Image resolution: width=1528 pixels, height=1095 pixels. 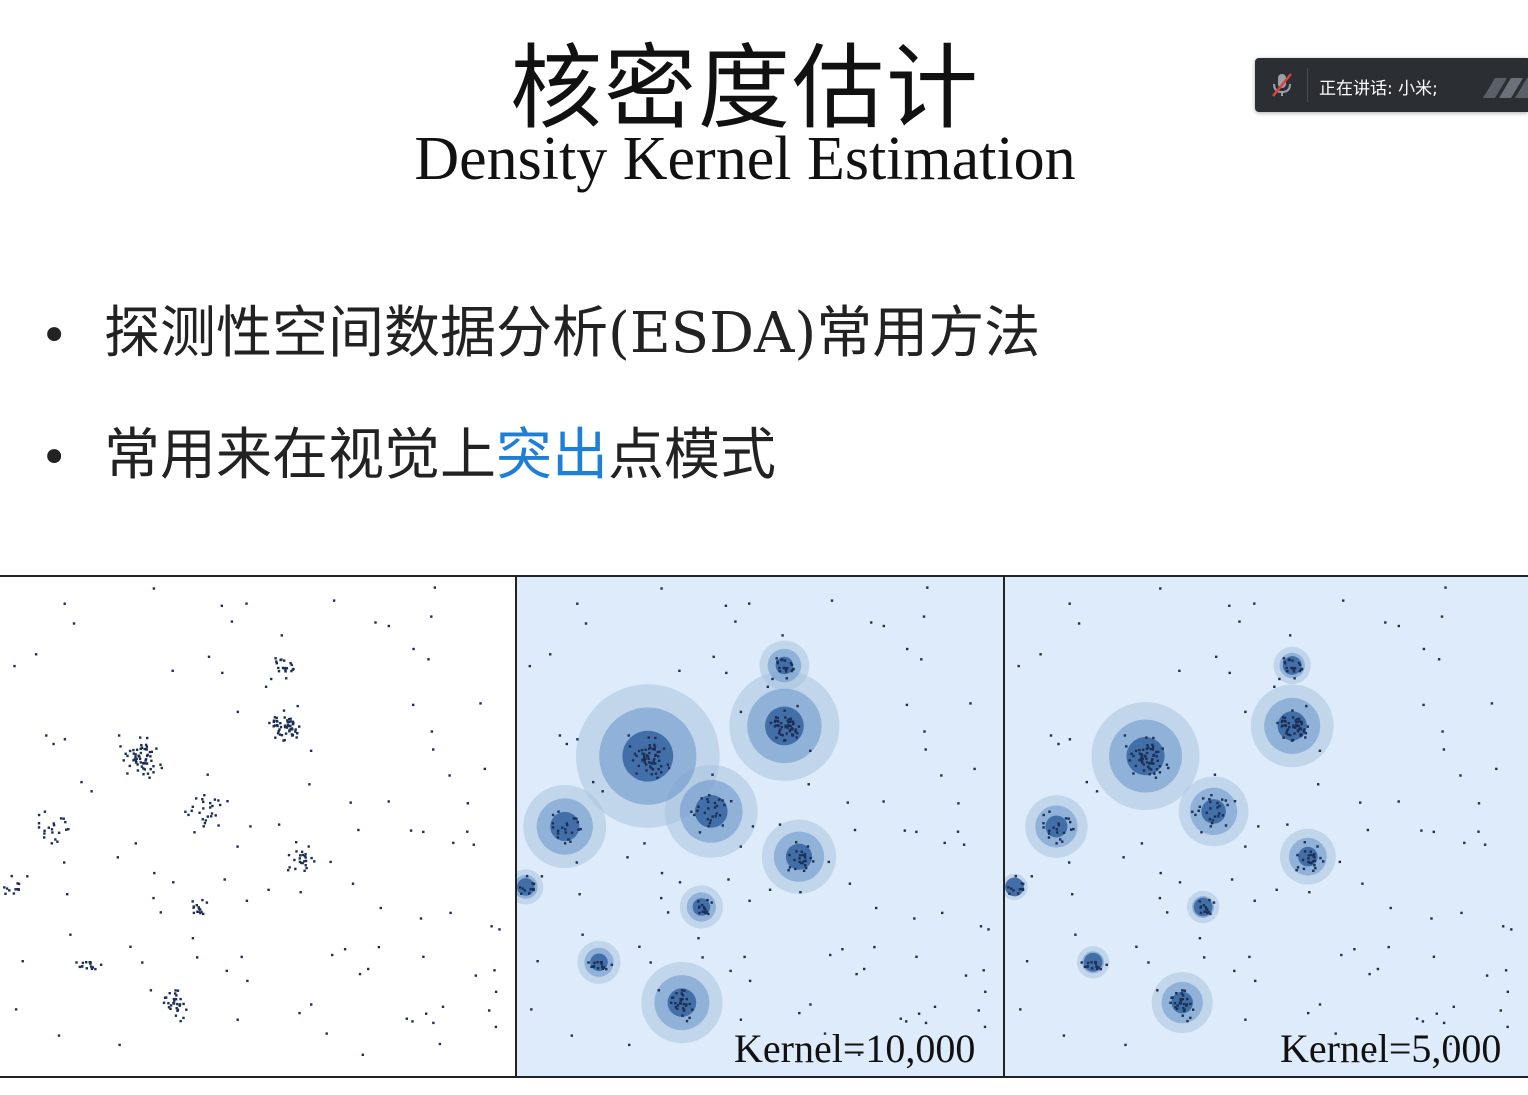 What do you see at coordinates (1282, 87) in the screenshot?
I see `mic-muted-icon` at bounding box center [1282, 87].